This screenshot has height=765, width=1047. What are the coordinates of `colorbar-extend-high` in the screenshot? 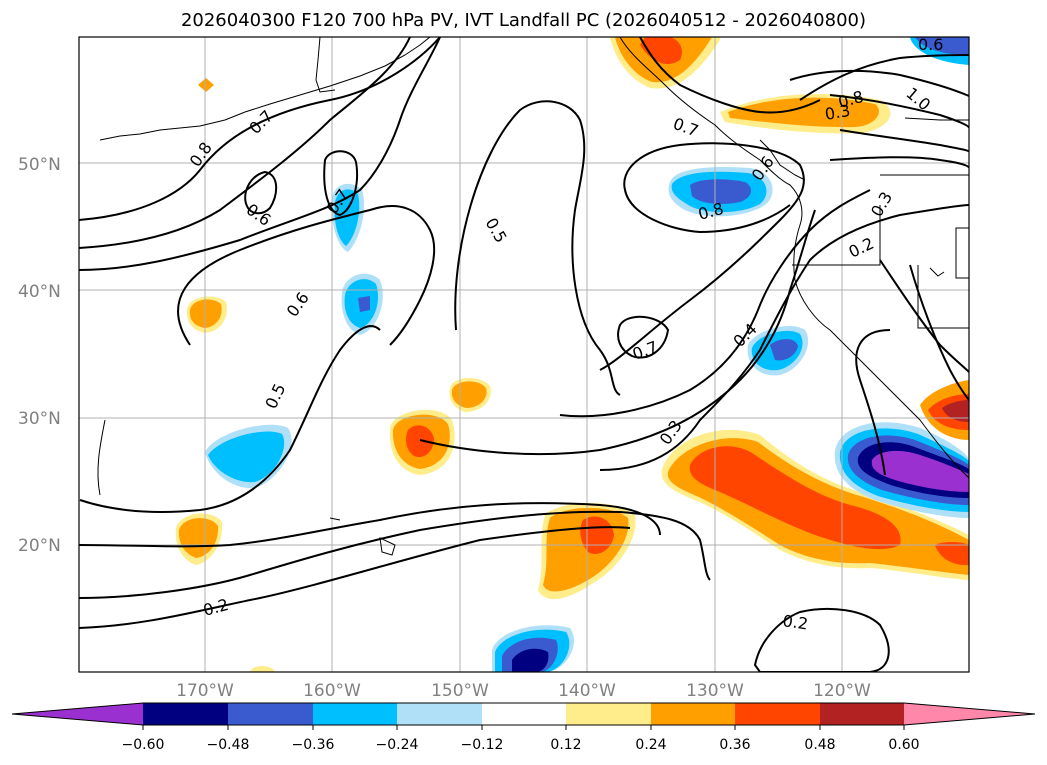 It's located at (969, 714).